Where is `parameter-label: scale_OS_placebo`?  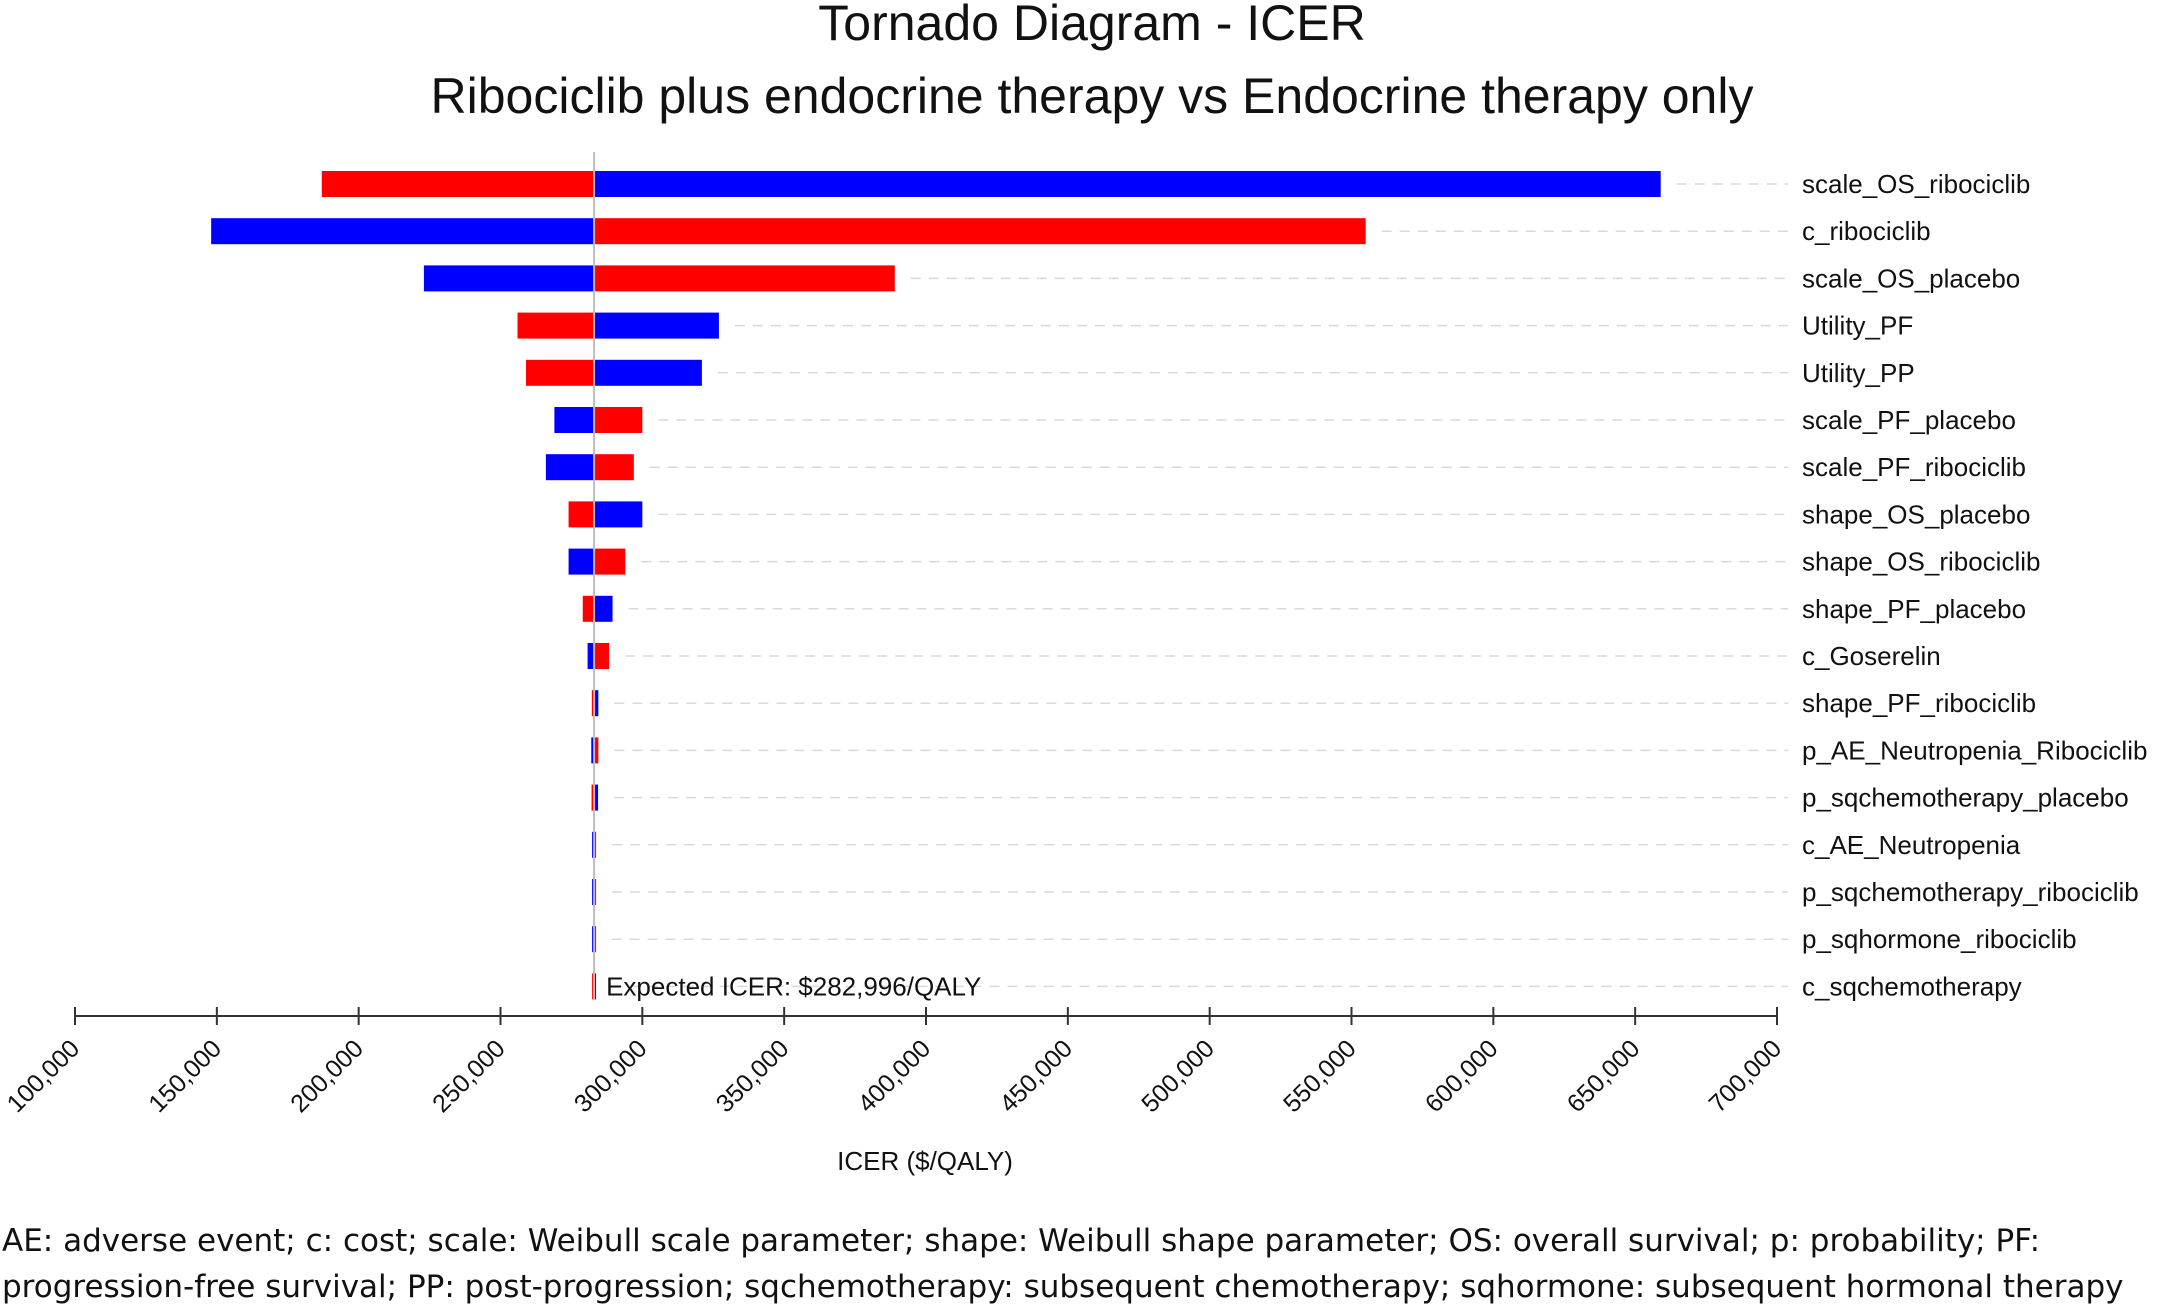 parameter-label: scale_OS_placebo is located at coordinates (1911, 278).